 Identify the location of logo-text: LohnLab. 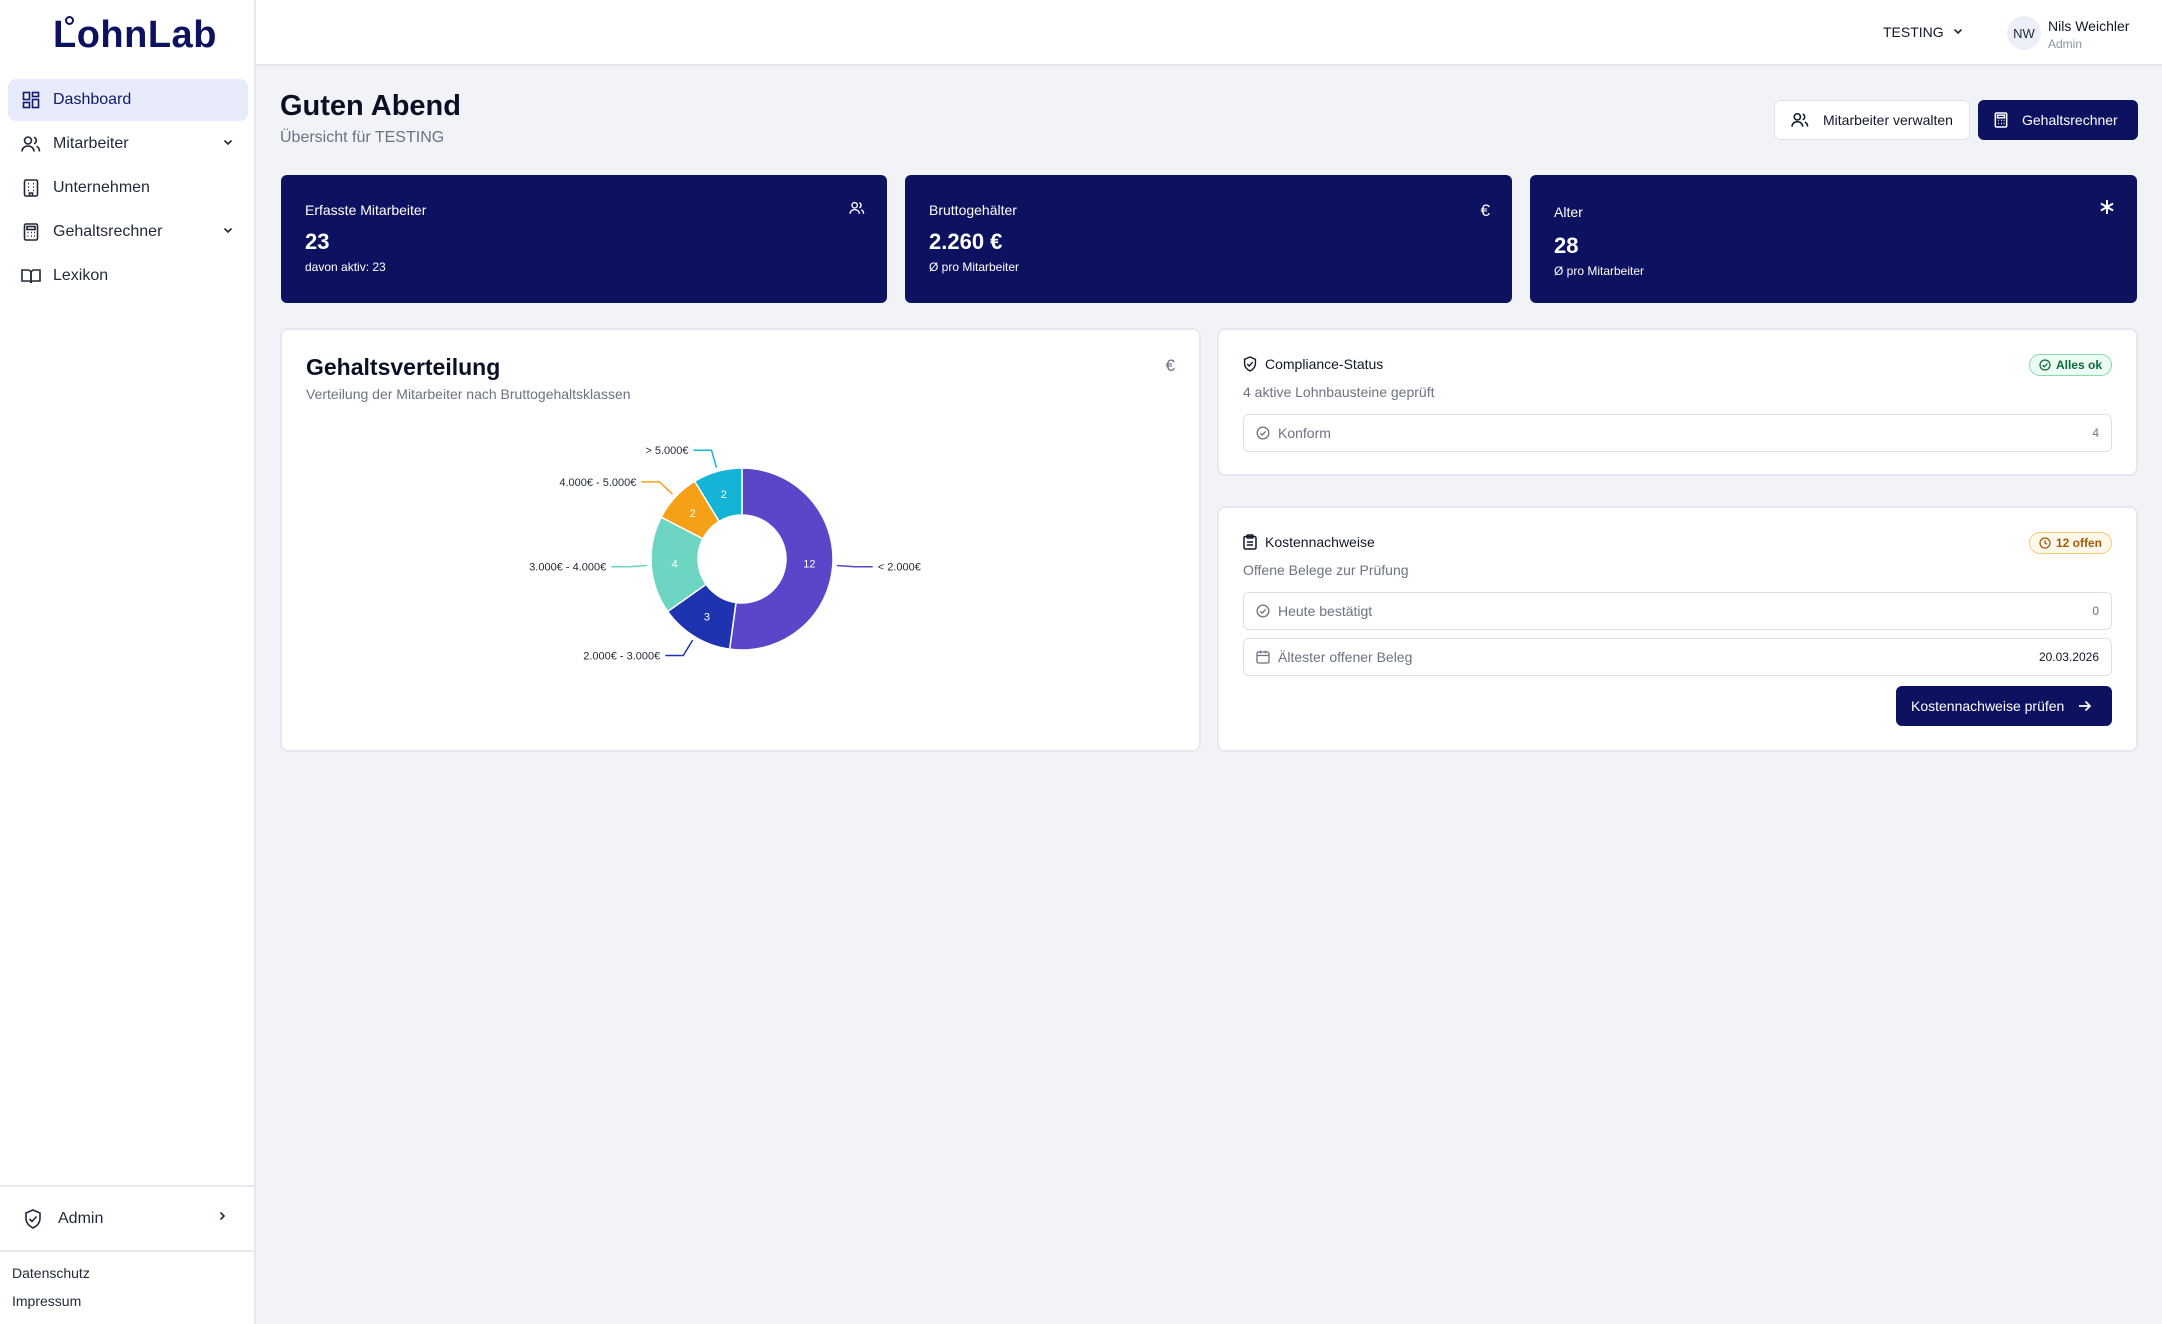
(135, 35).